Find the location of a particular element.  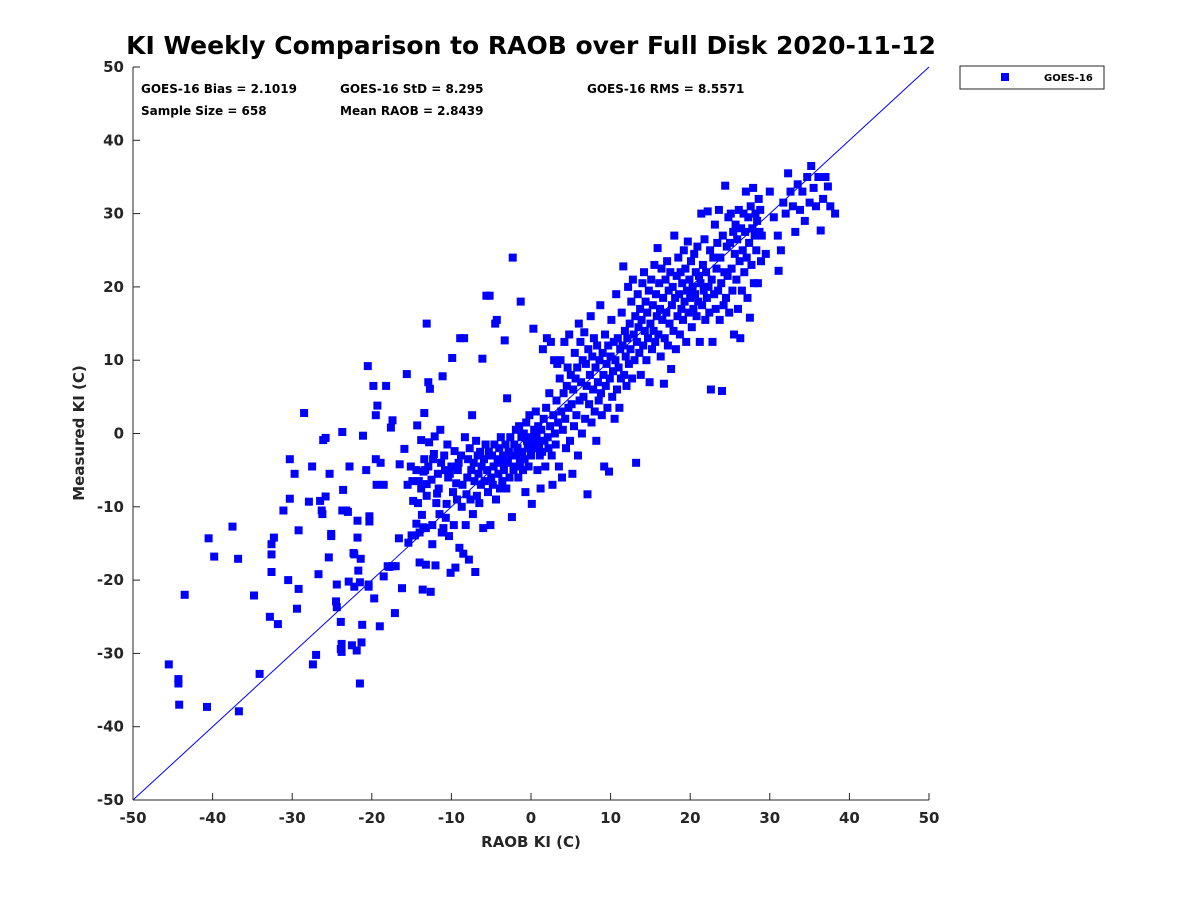

y-tick-label: -20 is located at coordinates (110, 580).